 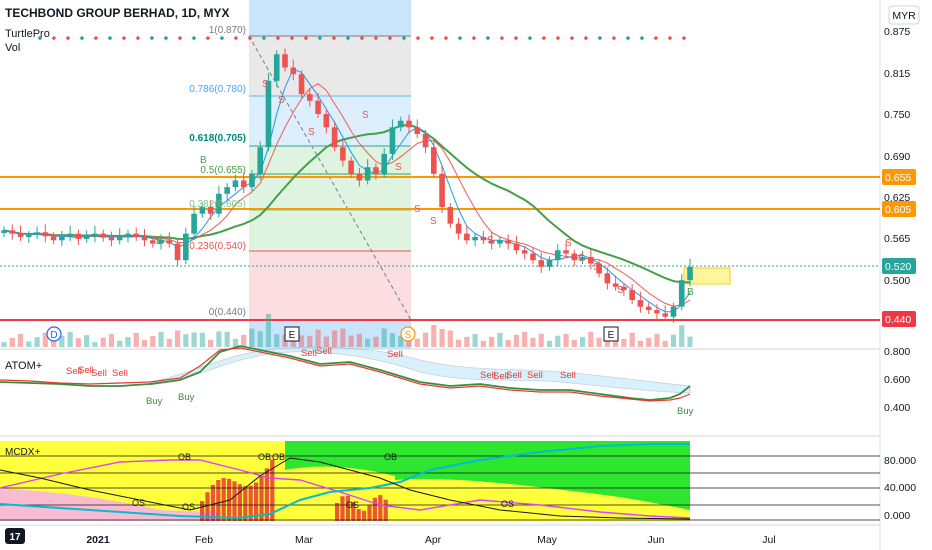 What do you see at coordinates (897, 239) in the screenshot?
I see `price-tick-0565: 0.565` at bounding box center [897, 239].